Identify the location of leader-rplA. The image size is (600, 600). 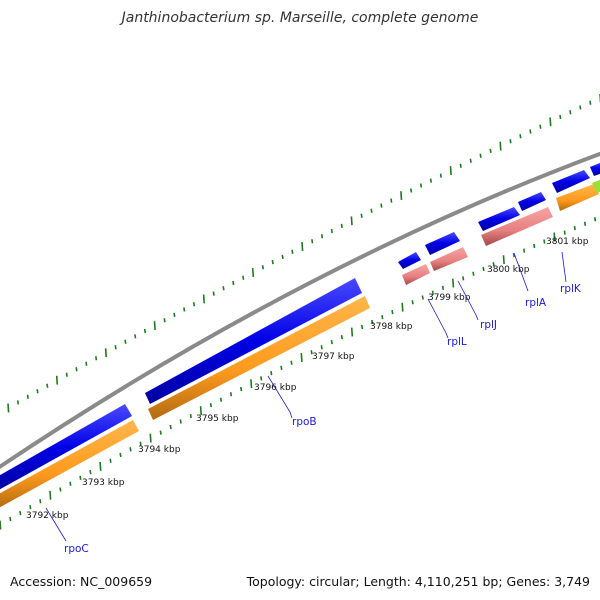
(521, 272).